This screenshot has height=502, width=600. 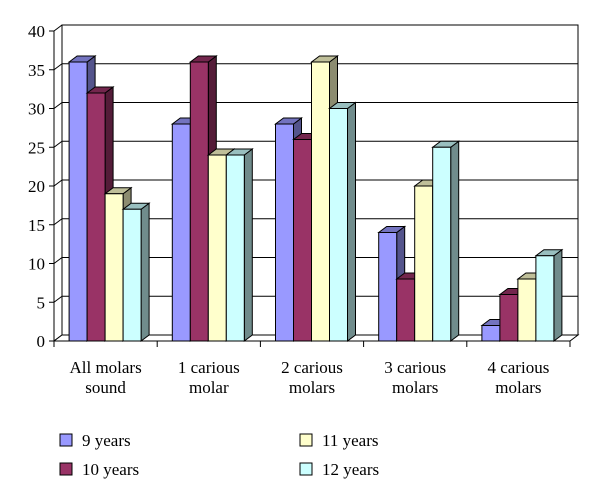 What do you see at coordinates (36, 147) in the screenshot?
I see `y-tick-label: 25` at bounding box center [36, 147].